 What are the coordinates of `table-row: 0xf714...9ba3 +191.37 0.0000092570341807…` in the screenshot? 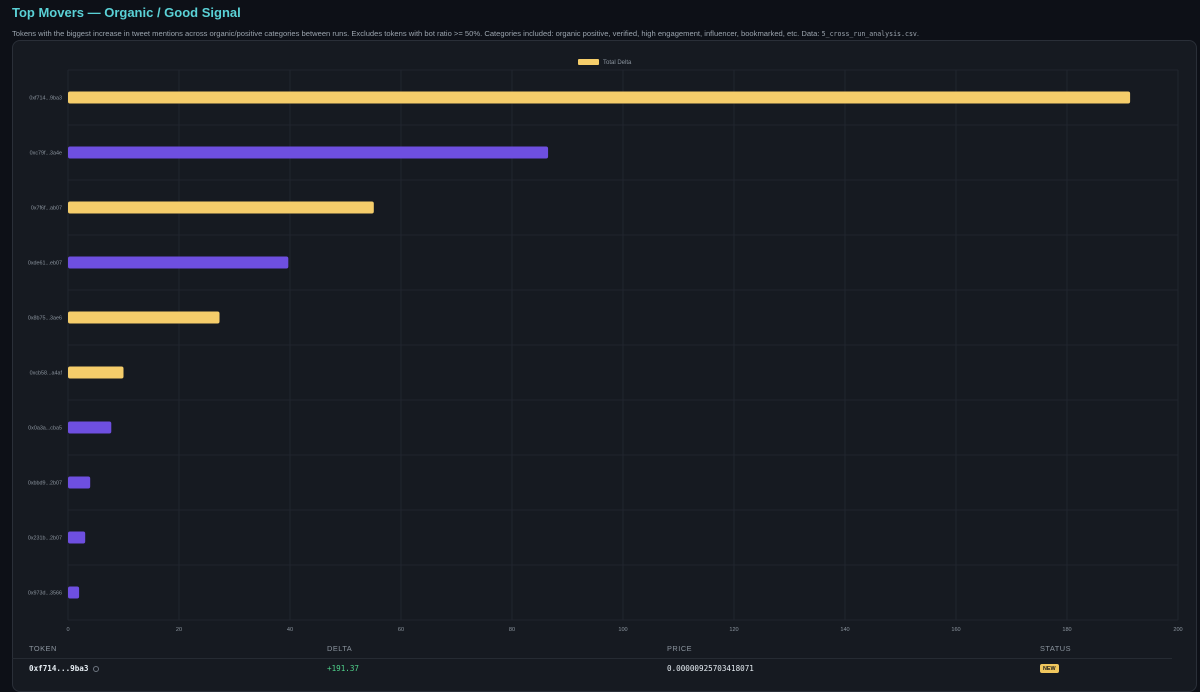 It's located at (592, 668).